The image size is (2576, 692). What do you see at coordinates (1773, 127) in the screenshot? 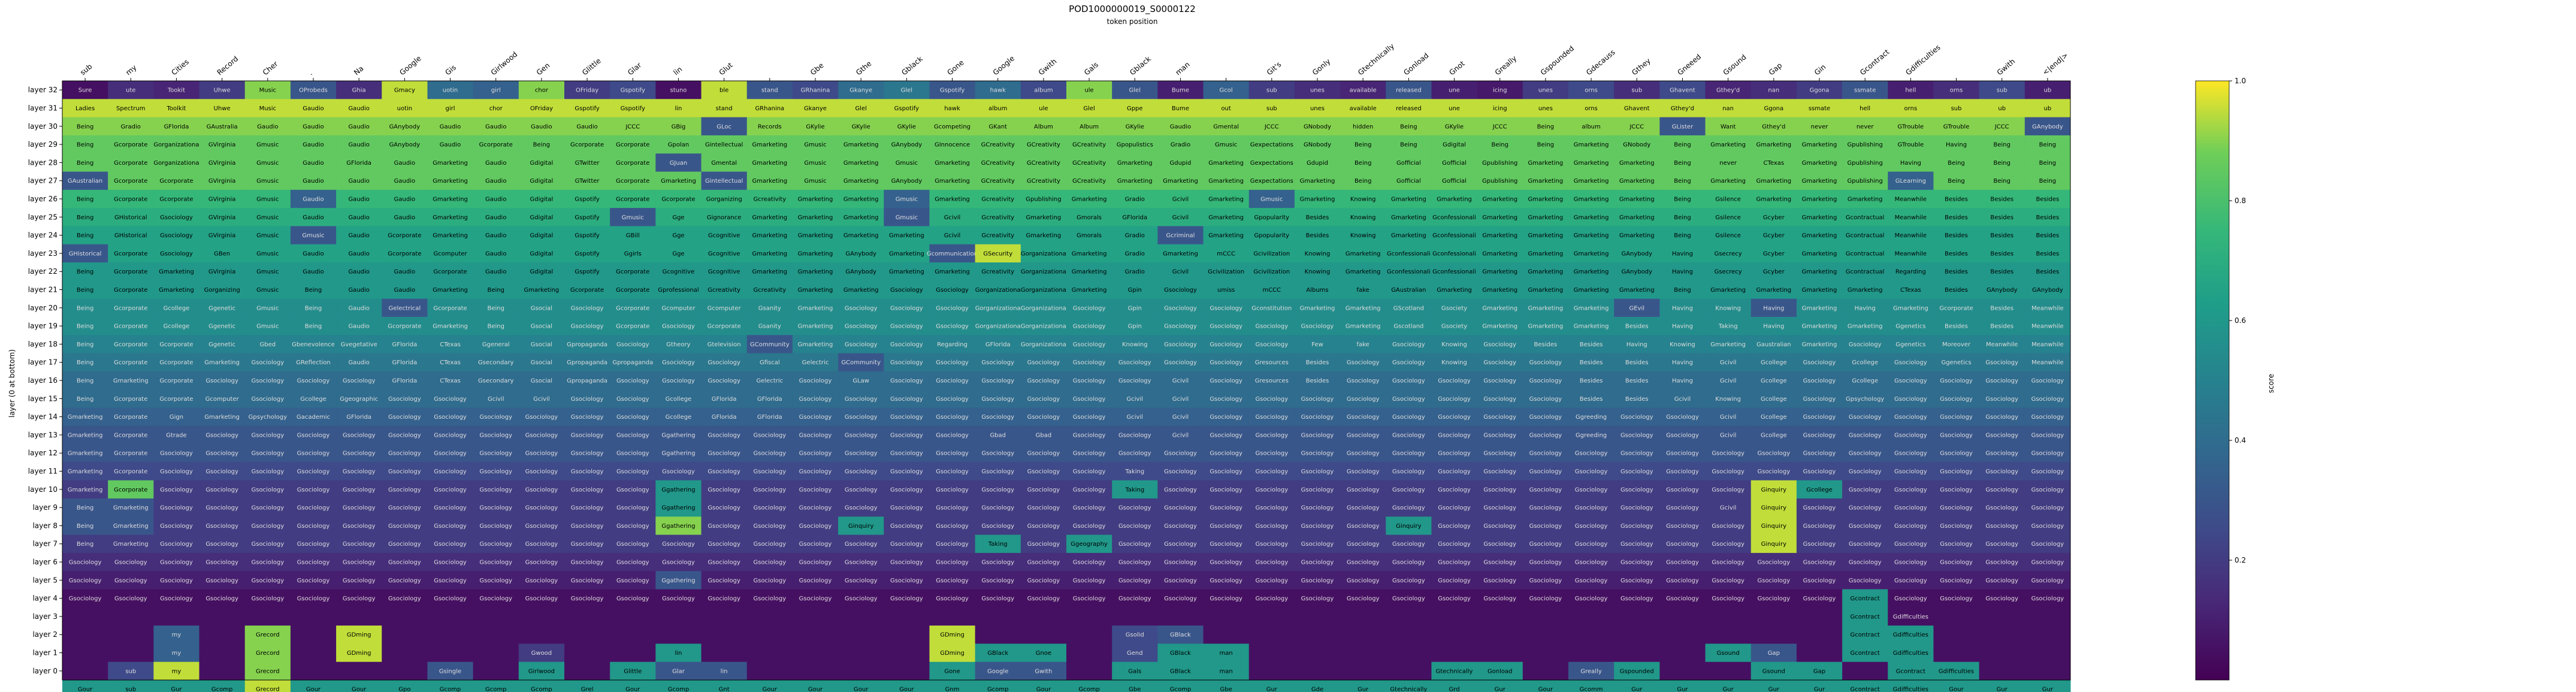
I see `heatmap-cell-label: Gthey'd` at bounding box center [1773, 127].